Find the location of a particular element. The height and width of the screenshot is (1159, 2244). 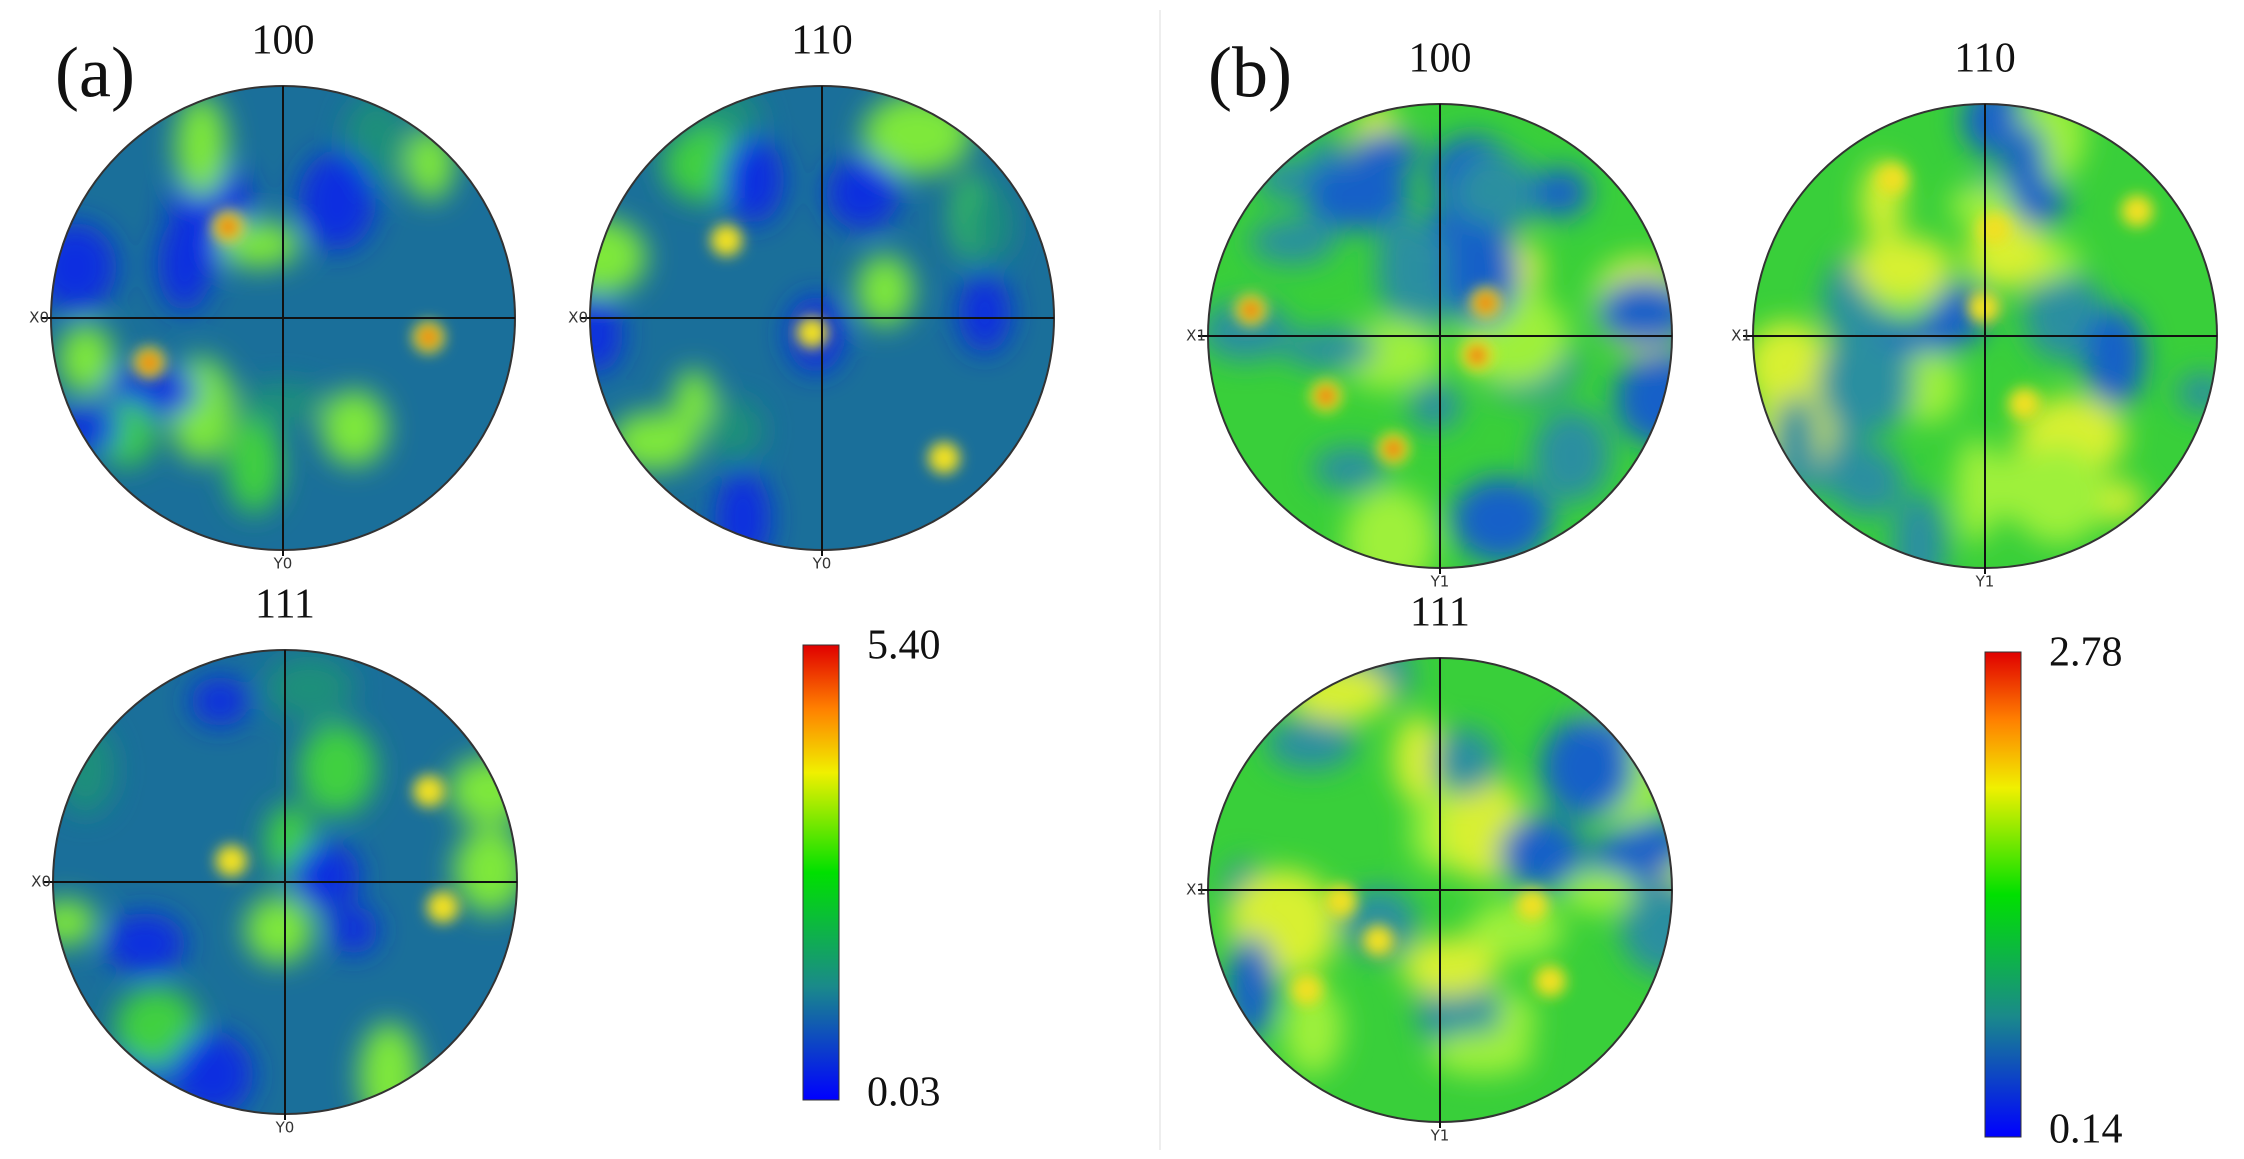

colorbar is located at coordinates (2003, 894).